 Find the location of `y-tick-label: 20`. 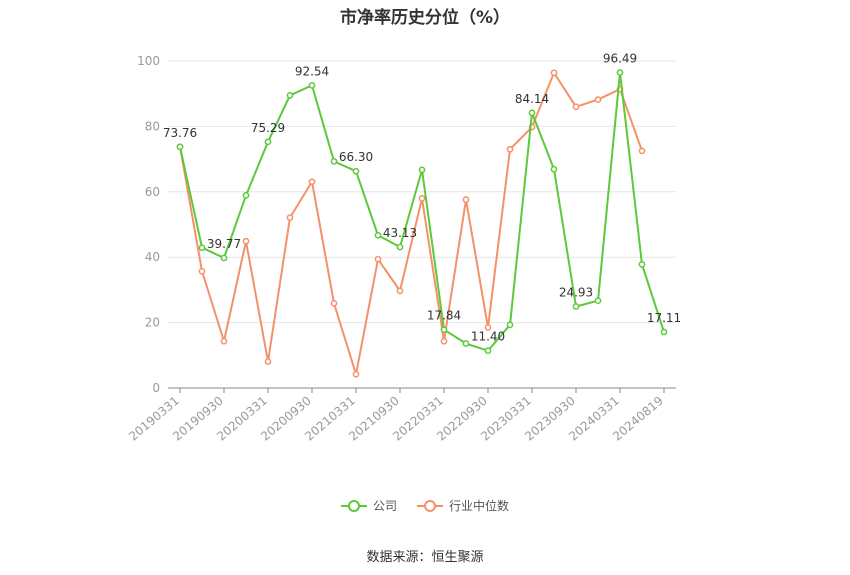

y-tick-label: 20 is located at coordinates (152, 323).